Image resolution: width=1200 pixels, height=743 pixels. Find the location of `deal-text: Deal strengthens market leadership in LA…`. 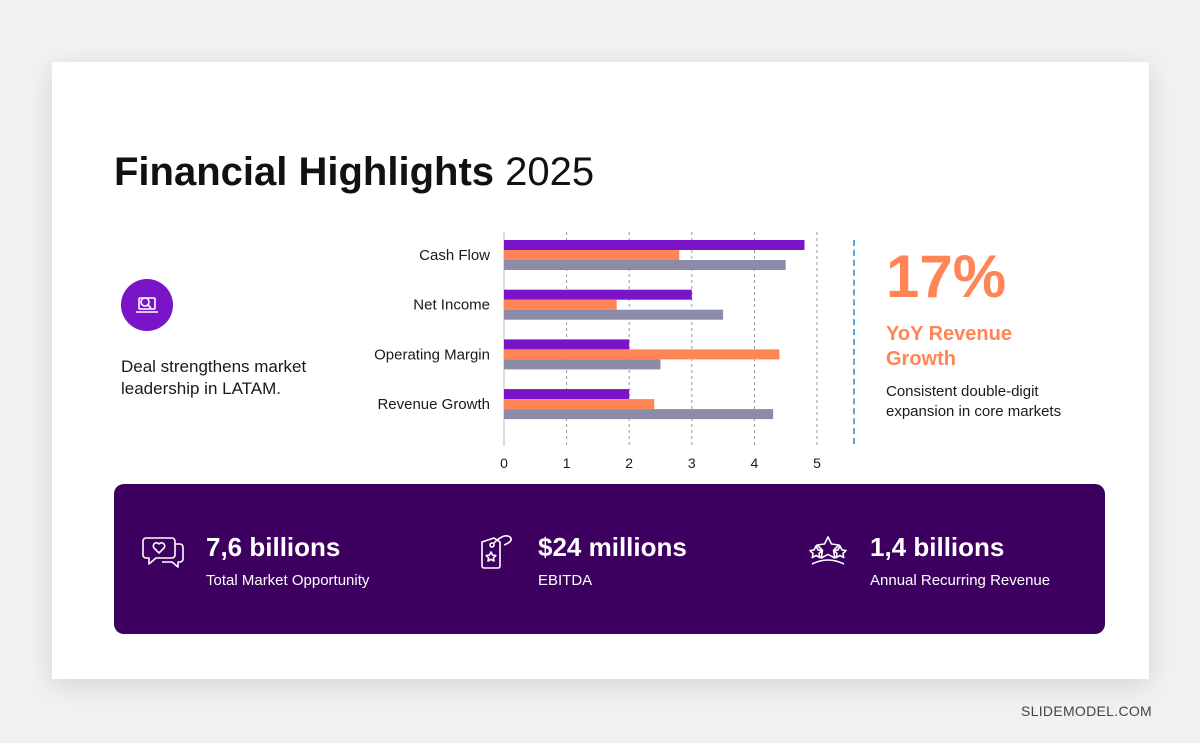

deal-text: Deal strengthens market leadership in LA… is located at coordinates (214, 377).